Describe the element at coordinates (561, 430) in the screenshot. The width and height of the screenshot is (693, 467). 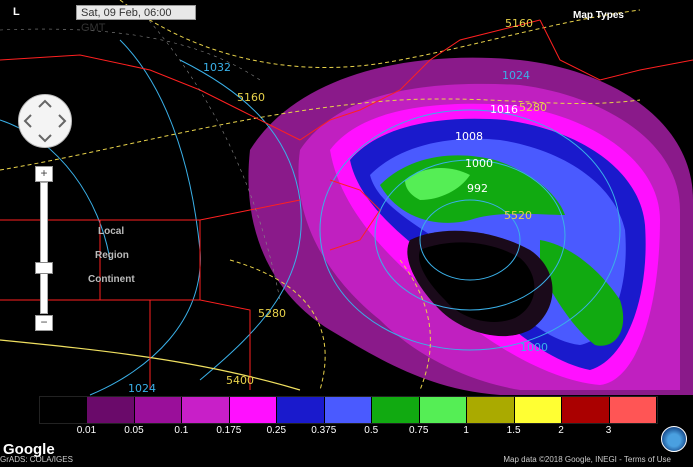
I see `legend-tick-label: 2` at that location.